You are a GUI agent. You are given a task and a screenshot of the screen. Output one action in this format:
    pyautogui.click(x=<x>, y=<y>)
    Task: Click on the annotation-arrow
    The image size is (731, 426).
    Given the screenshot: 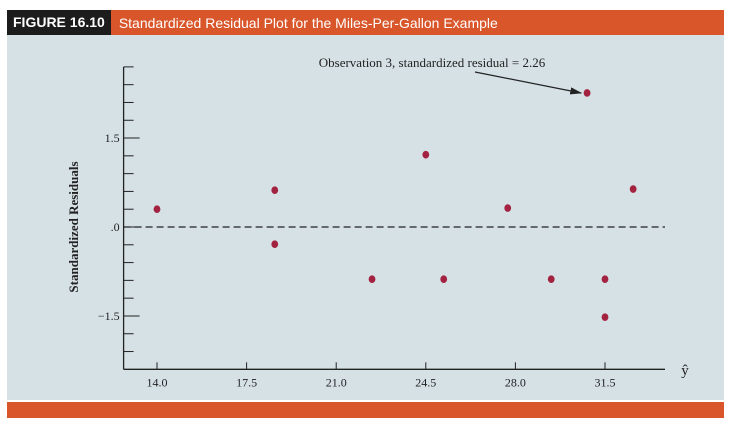 What is the action you would take?
    pyautogui.click(x=528, y=83)
    